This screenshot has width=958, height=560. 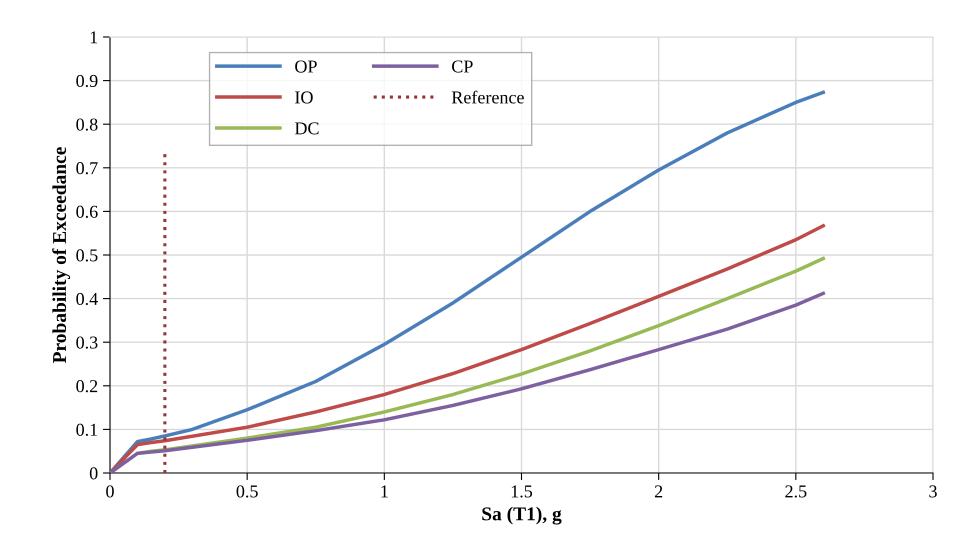 I want to click on x-tick-label: 0.5, so click(x=247, y=491).